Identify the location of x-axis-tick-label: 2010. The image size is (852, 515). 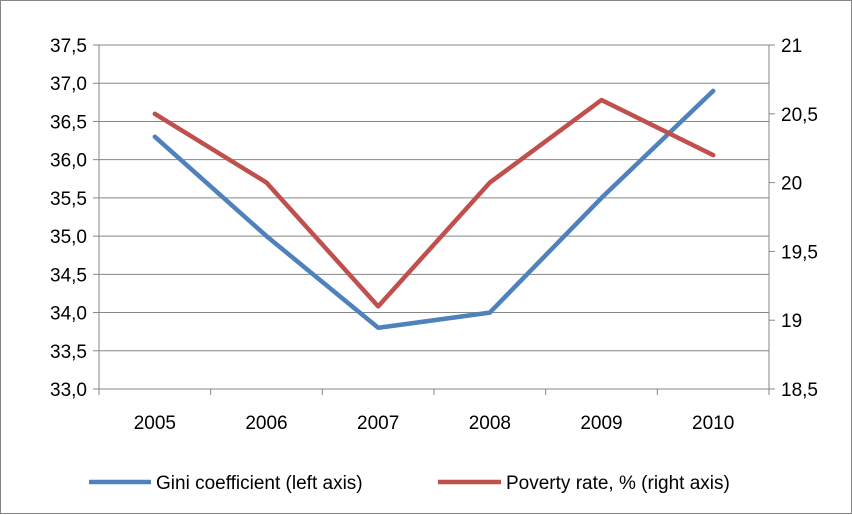
(713, 423).